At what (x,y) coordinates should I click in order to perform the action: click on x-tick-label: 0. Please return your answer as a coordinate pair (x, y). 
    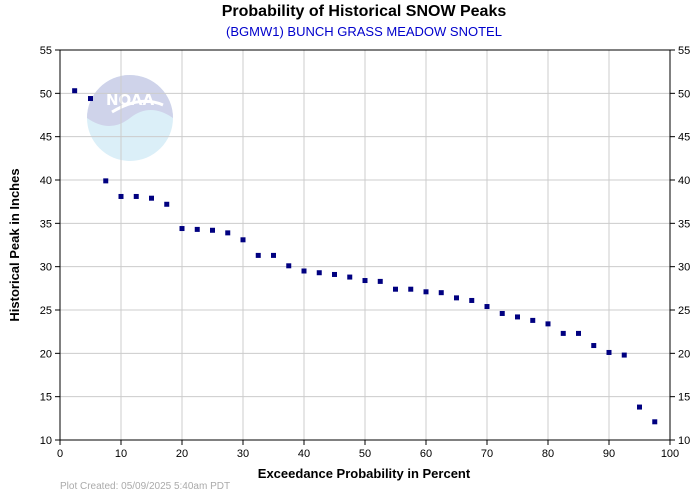
    Looking at the image, I should click on (60, 454).